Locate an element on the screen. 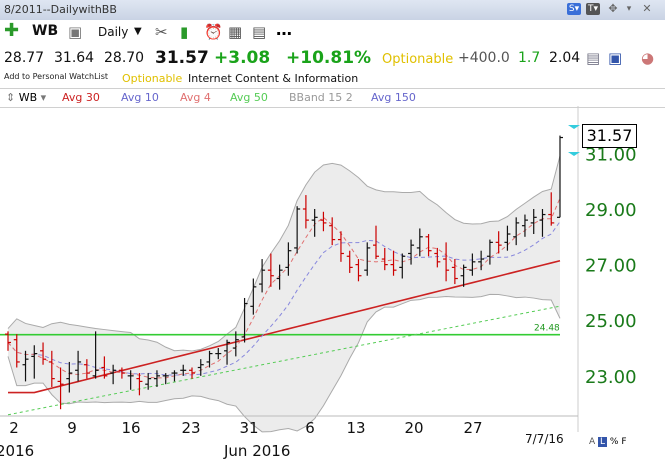  x-tick-label: 27 is located at coordinates (472, 428).